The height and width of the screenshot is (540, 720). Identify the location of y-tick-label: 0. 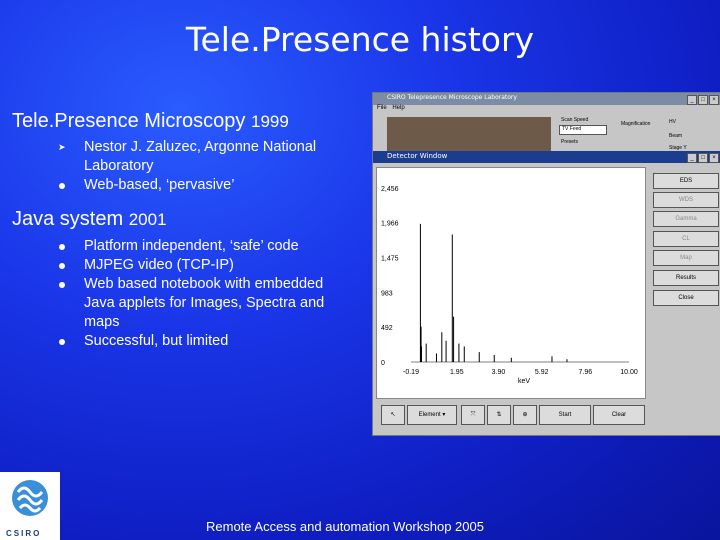
(383, 363).